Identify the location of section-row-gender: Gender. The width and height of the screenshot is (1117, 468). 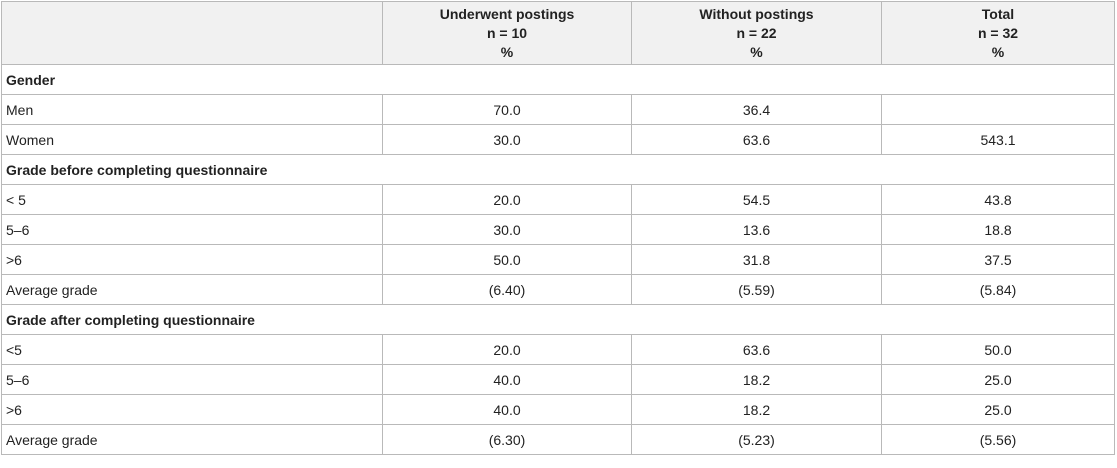
(558, 79).